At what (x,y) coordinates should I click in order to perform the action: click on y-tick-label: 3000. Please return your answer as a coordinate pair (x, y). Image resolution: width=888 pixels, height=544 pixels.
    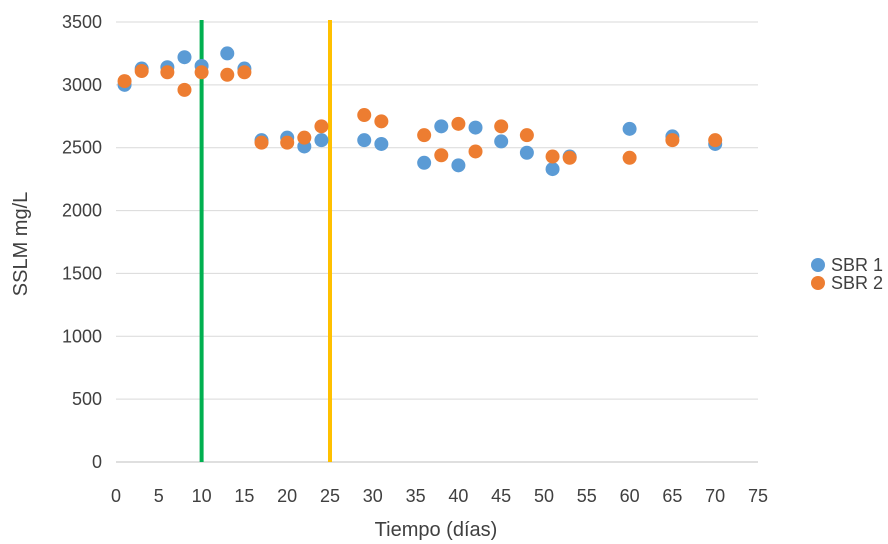
    Looking at the image, I should click on (82, 85).